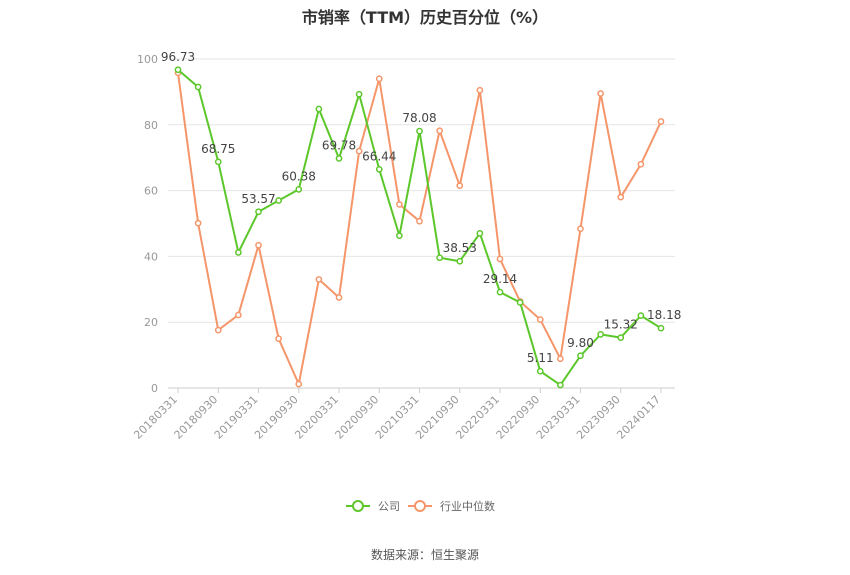 This screenshot has width=850, height=575. I want to click on chart-title: 市销率（TTM）历史百分位（%）, so click(425, 17).